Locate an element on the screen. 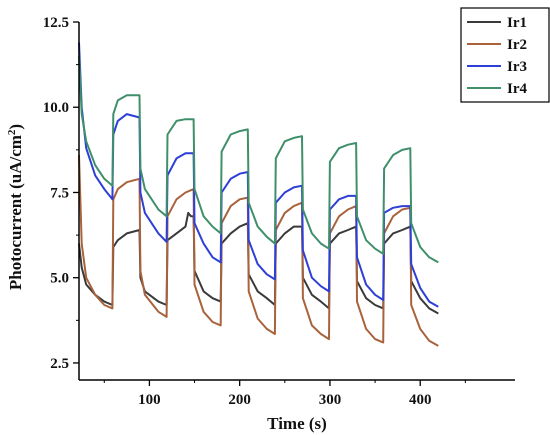  y-tick-label: 7.5 is located at coordinates (59, 193).